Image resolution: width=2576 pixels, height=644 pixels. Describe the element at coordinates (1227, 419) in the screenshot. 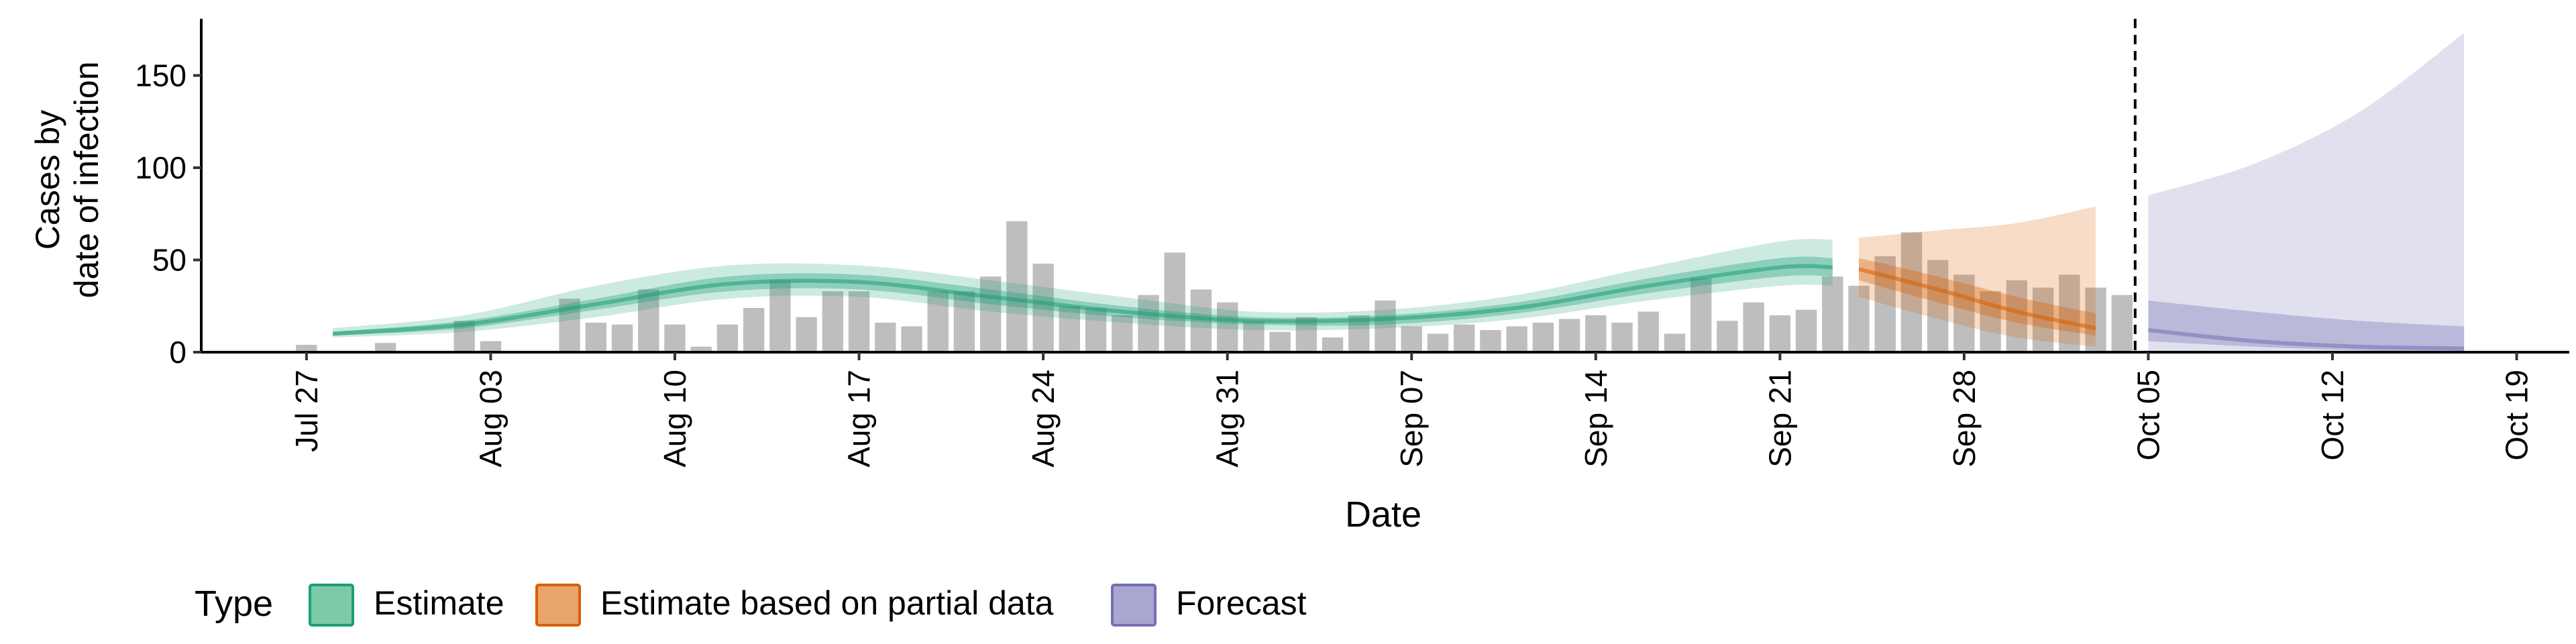

I see `x-tick-label: Aug 31` at that location.